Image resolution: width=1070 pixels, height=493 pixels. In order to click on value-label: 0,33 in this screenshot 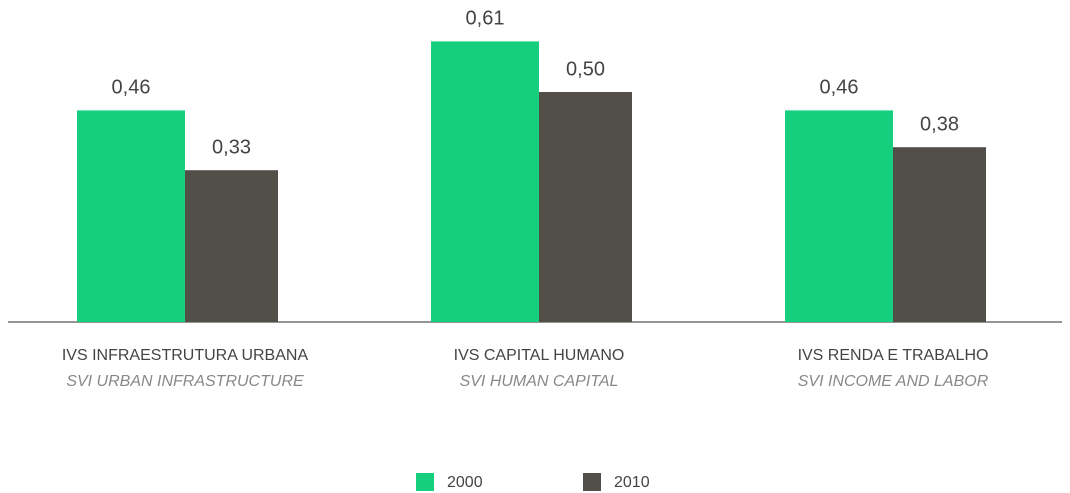, I will do `click(231, 147)`.